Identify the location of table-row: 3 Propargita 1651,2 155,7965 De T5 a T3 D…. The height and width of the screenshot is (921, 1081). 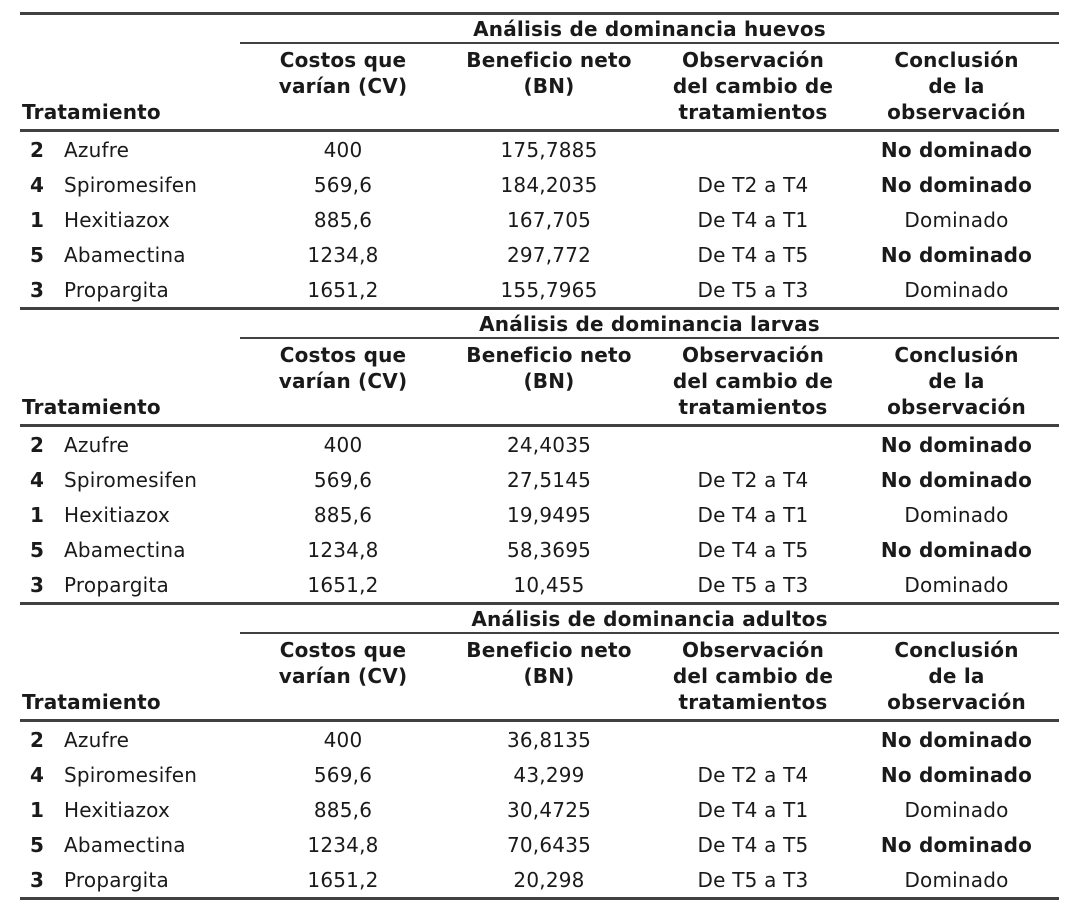
(539, 289).